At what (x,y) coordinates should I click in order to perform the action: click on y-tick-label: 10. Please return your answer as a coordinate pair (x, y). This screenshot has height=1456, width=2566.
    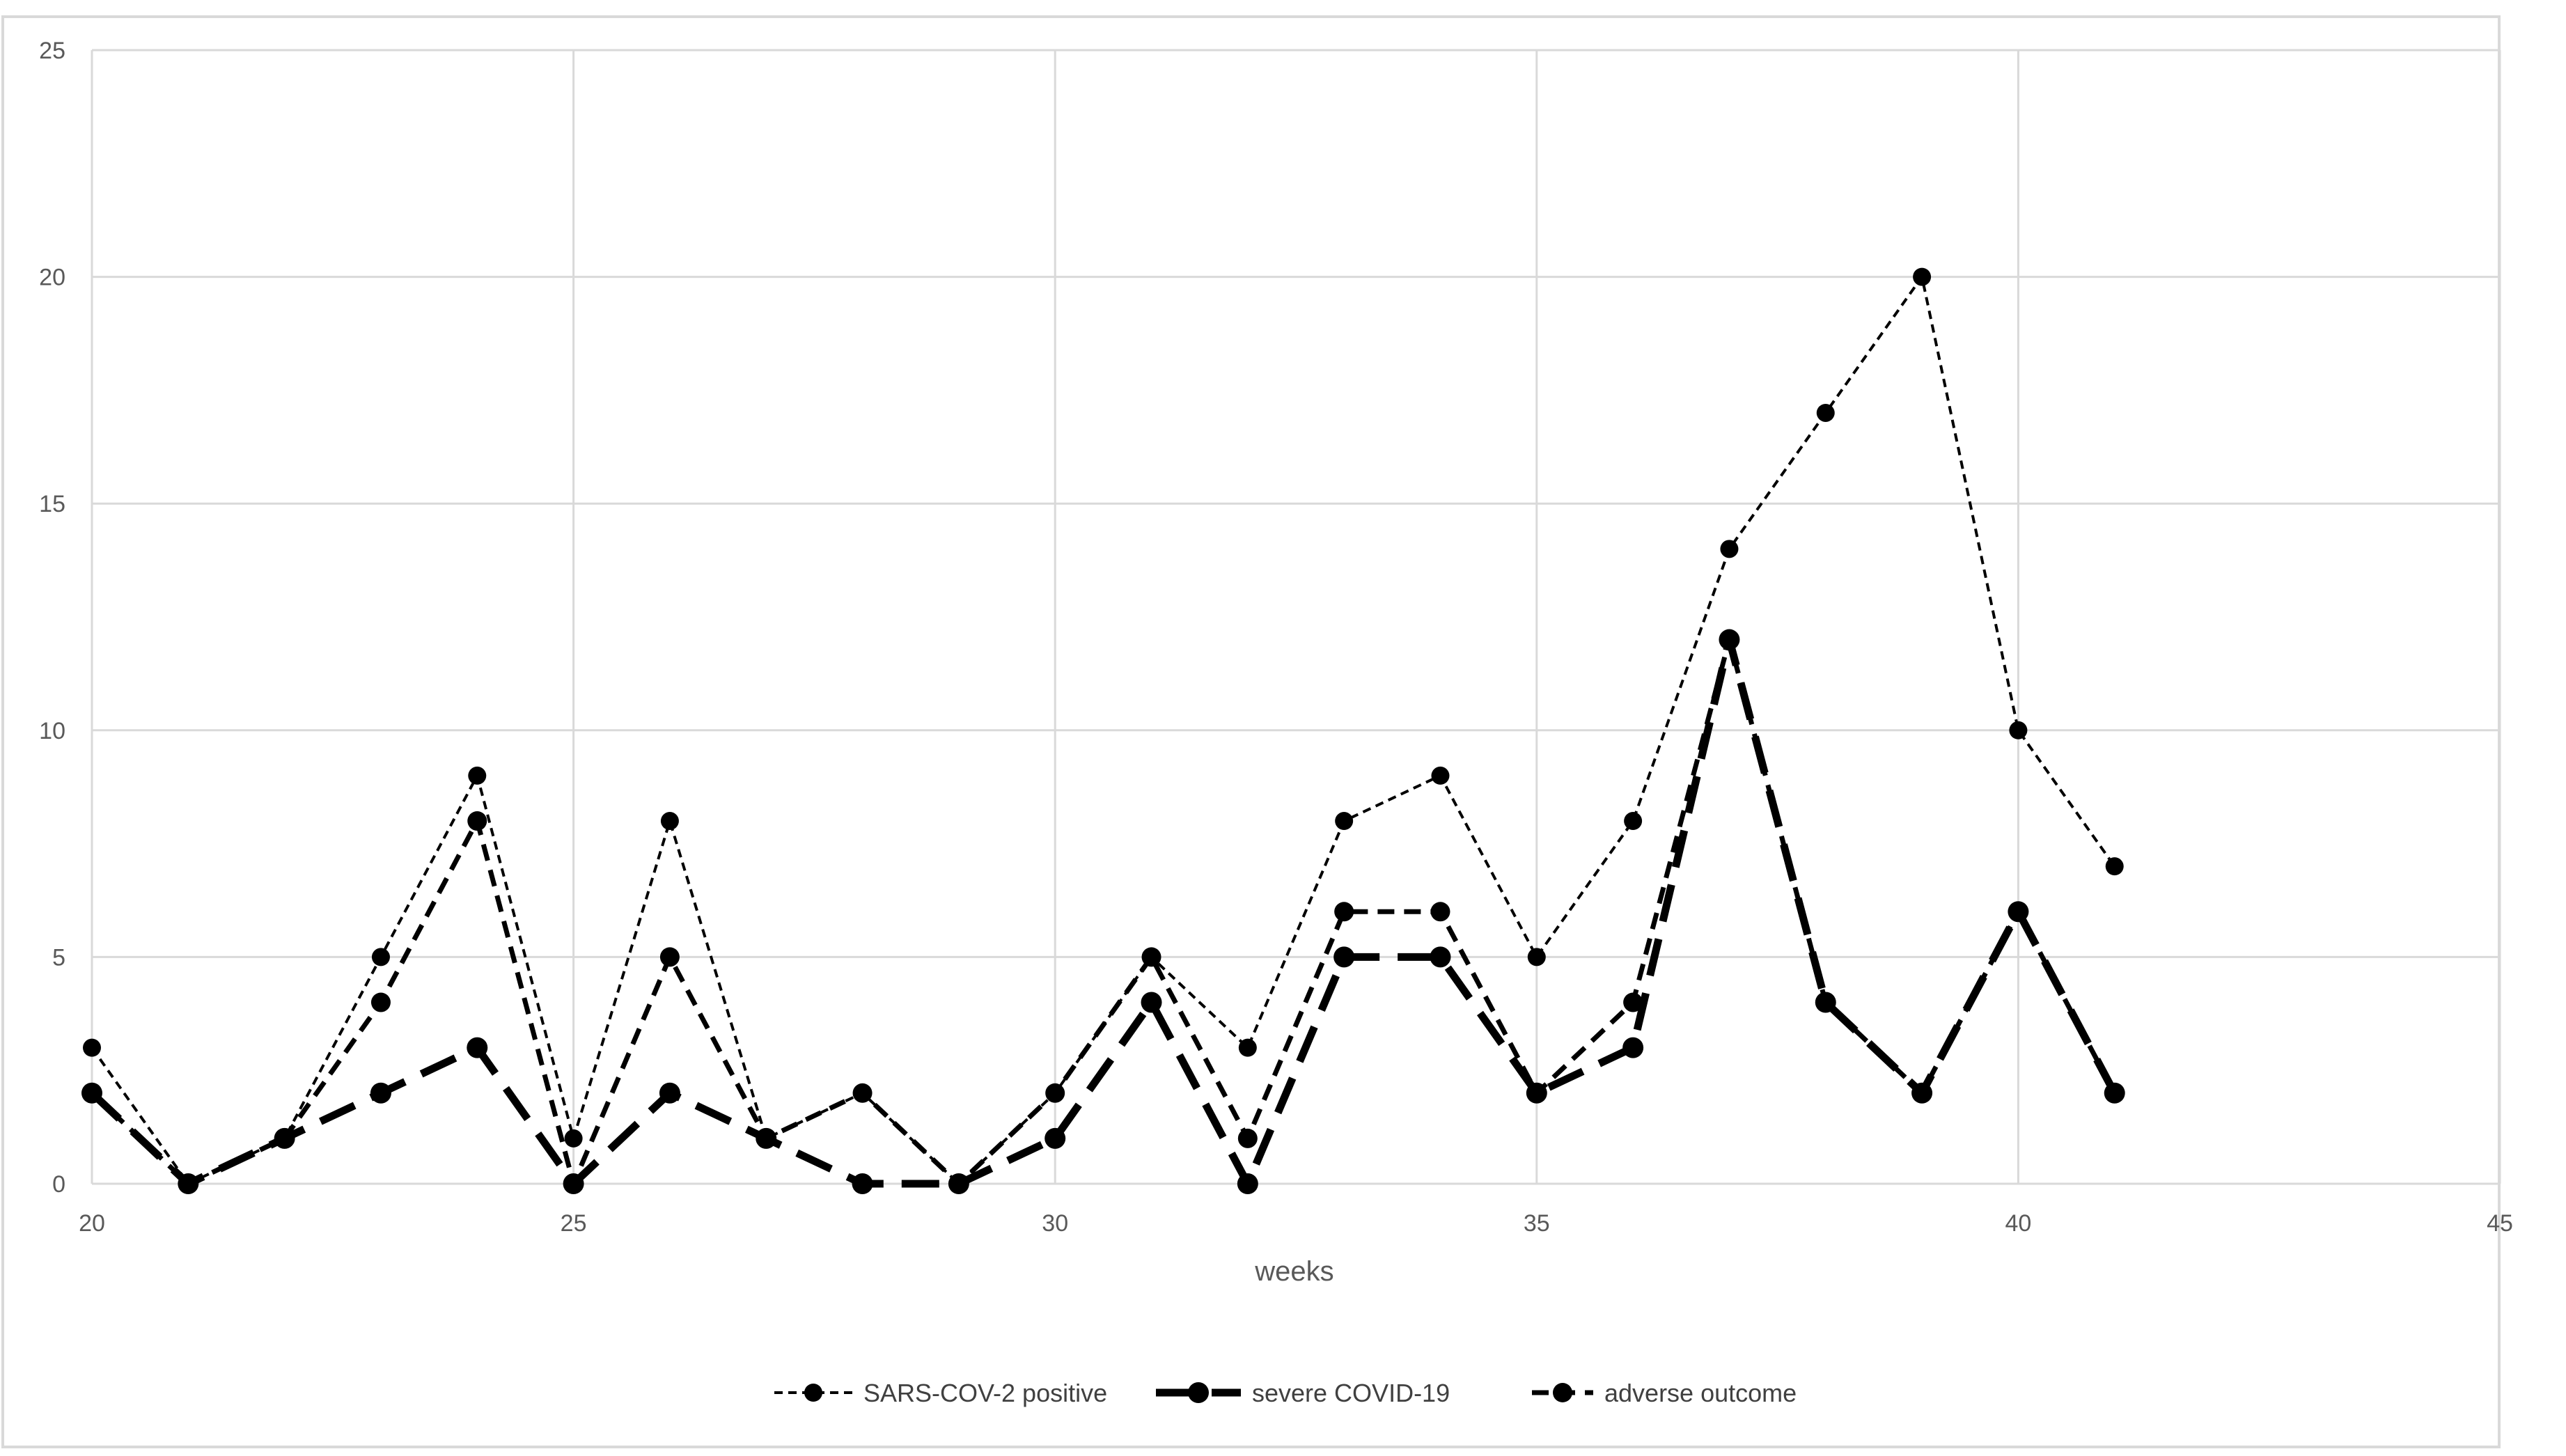
    Looking at the image, I should click on (52, 731).